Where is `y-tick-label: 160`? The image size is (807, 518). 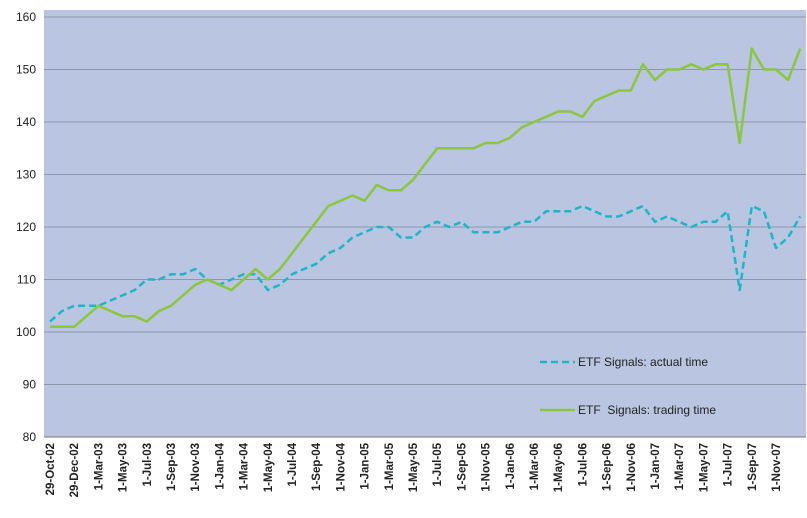
y-tick-label: 160 is located at coordinates (26, 17).